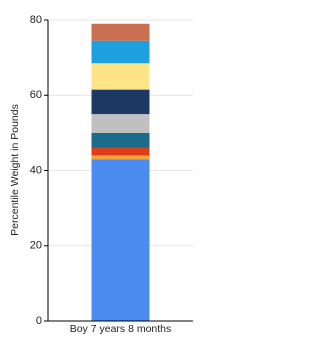 This screenshot has width=320, height=350. Describe the element at coordinates (36, 170) in the screenshot. I see `y-tick-label: 40` at that location.